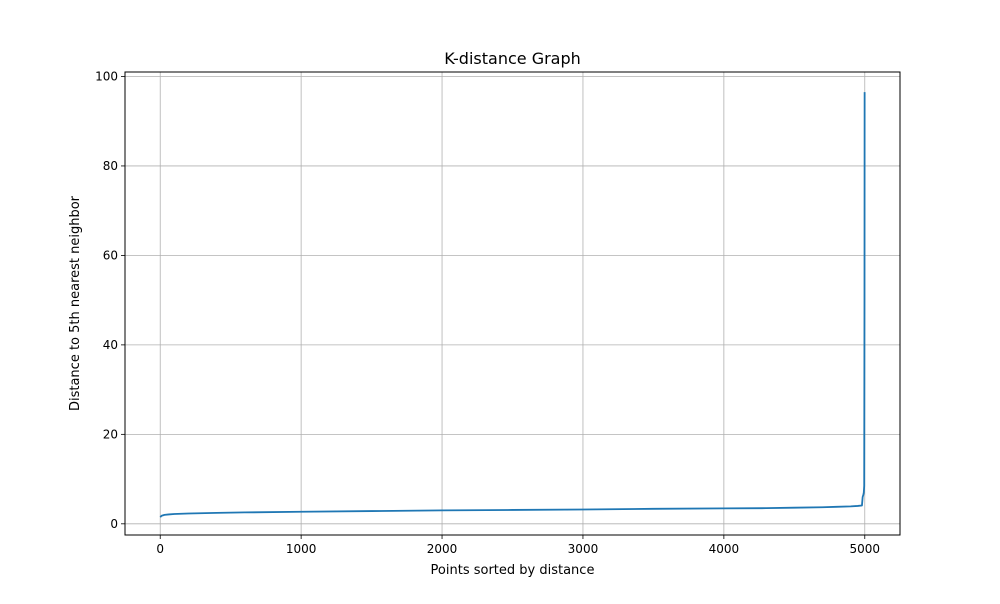 The image size is (1000, 604). Describe the element at coordinates (106, 76) in the screenshot. I see `y-tick-label: 100` at that location.